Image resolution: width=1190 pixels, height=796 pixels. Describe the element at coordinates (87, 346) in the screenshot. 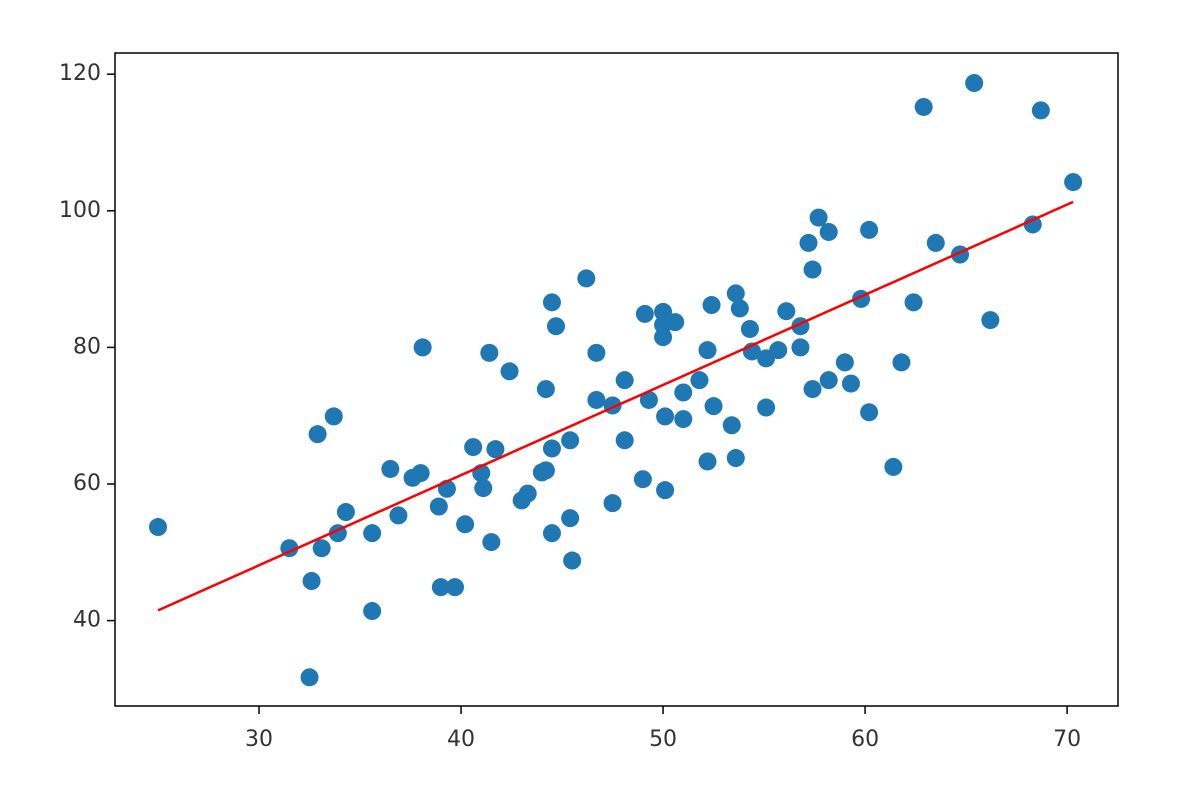

I see `y-tick-label: 80` at that location.